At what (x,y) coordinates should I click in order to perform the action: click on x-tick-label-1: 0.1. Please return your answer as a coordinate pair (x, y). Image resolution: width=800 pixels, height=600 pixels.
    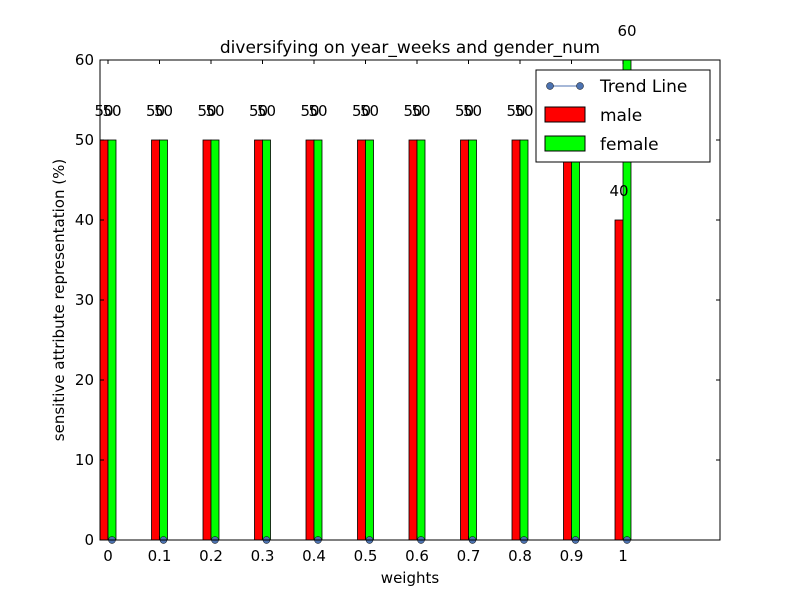
    Looking at the image, I should click on (160, 556).